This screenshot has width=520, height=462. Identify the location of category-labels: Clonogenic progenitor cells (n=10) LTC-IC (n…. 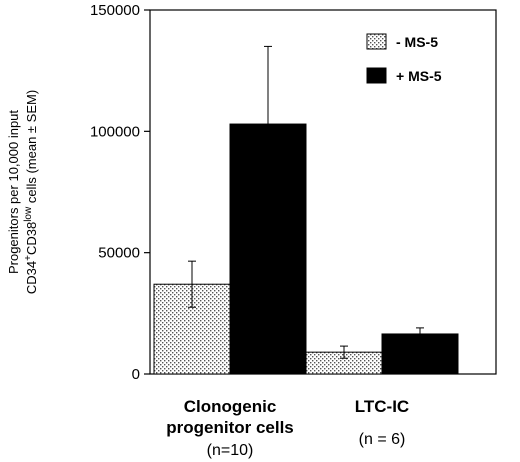
(287, 428).